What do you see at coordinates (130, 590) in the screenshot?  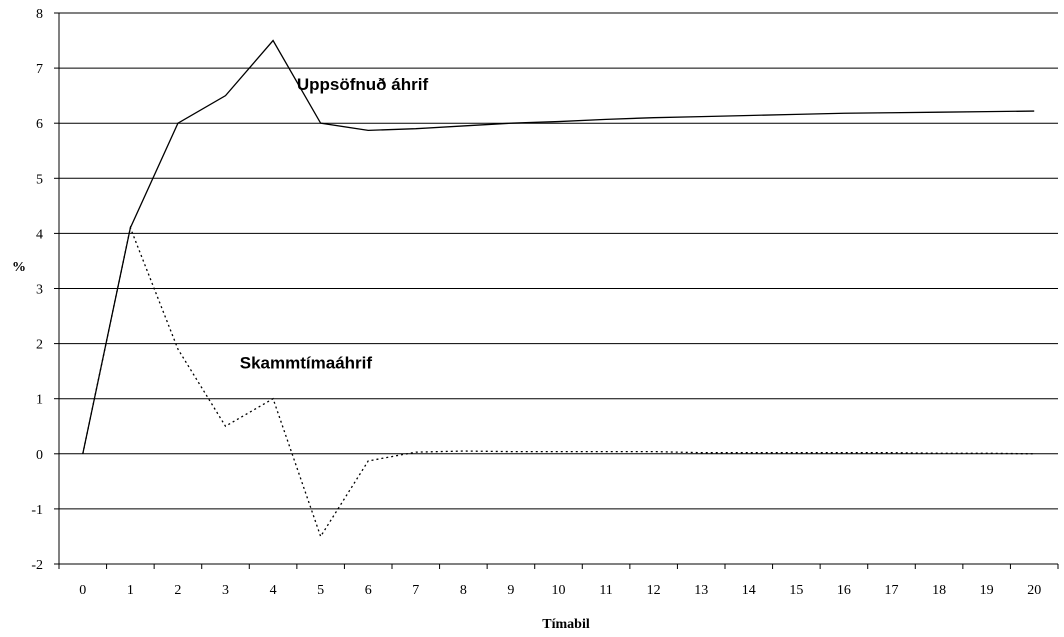 I see `x-tick-label: 1` at bounding box center [130, 590].